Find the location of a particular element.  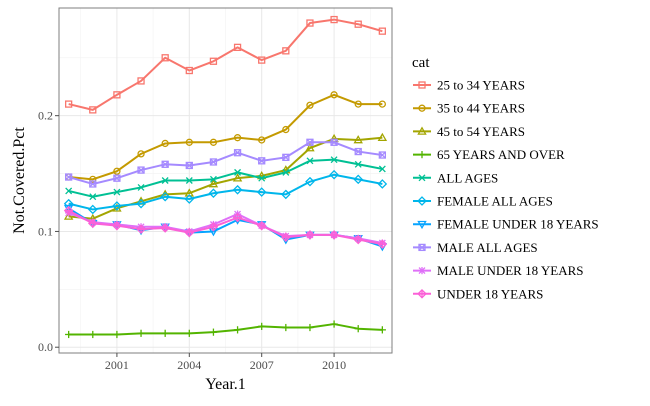

y-tick-label: 0.1 is located at coordinates (45, 231).